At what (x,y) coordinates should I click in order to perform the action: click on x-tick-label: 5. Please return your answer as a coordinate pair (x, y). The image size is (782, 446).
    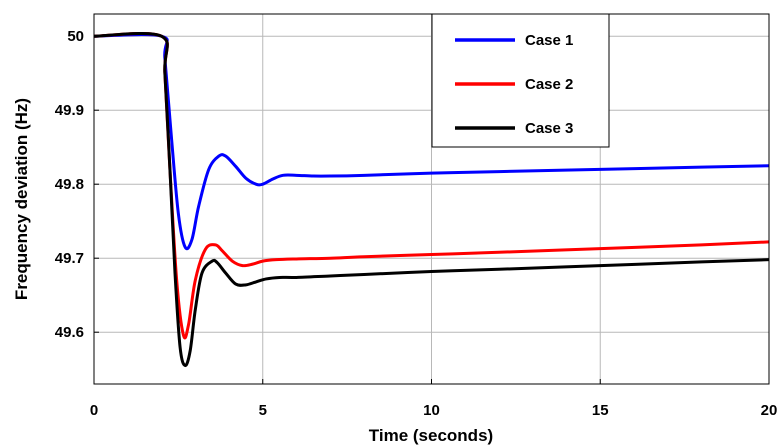
    Looking at the image, I should click on (263, 410).